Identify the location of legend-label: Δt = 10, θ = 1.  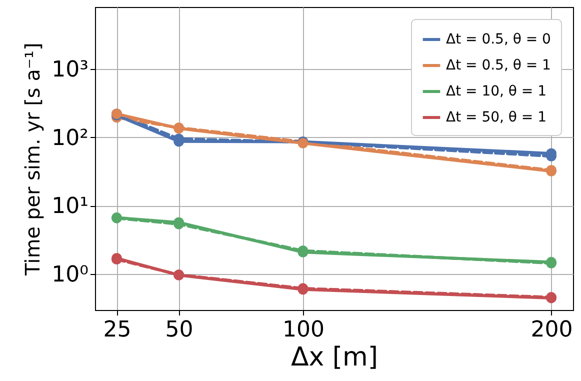
(496, 92).